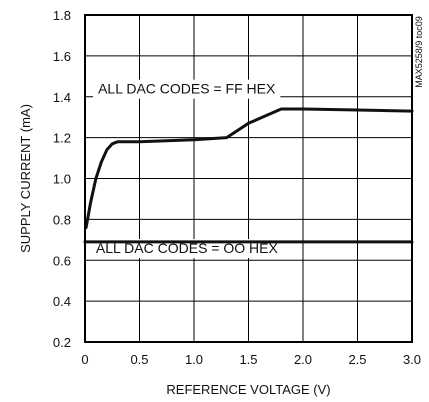 Image resolution: width=429 pixels, height=402 pixels. I want to click on x-tick-label-1: 0.5, so click(139, 359).